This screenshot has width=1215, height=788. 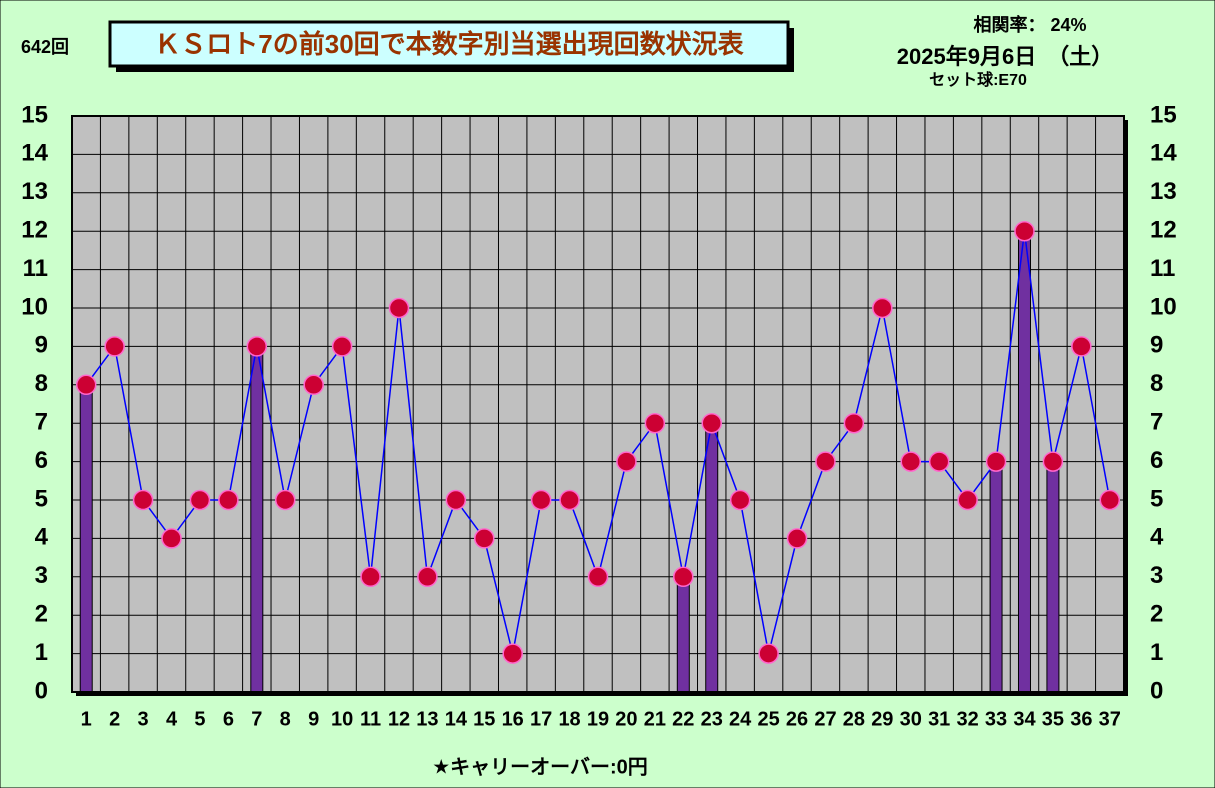 What do you see at coordinates (1005, 56) in the screenshot?
I see `date: 2025年9月6日 （土）` at bounding box center [1005, 56].